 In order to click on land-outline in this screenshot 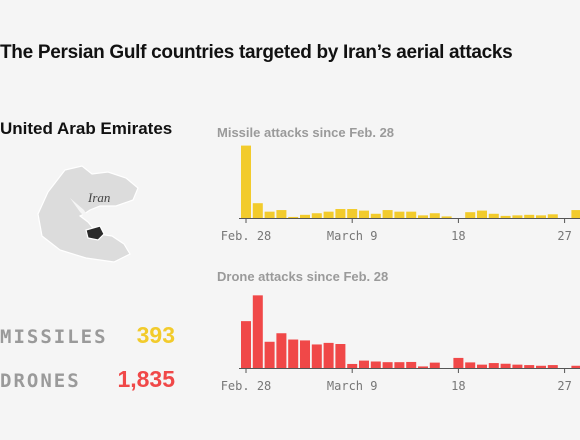, I will do `click(88, 214)`.